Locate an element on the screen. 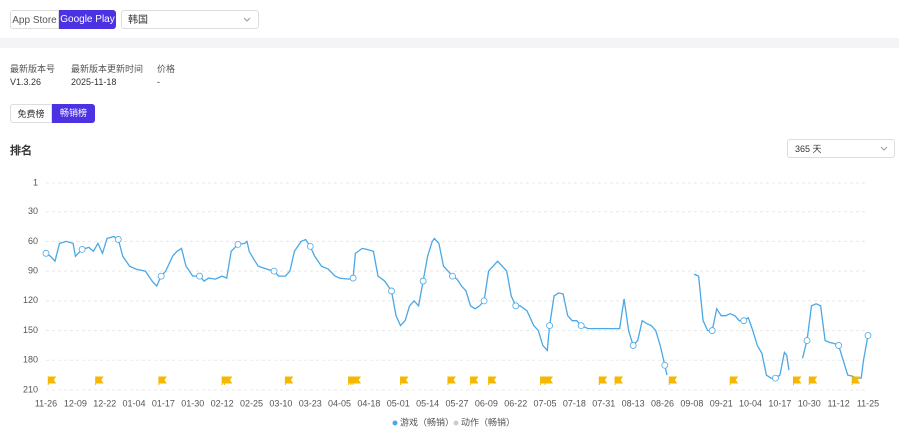  x-tick-label: 05-27 is located at coordinates (456, 403).